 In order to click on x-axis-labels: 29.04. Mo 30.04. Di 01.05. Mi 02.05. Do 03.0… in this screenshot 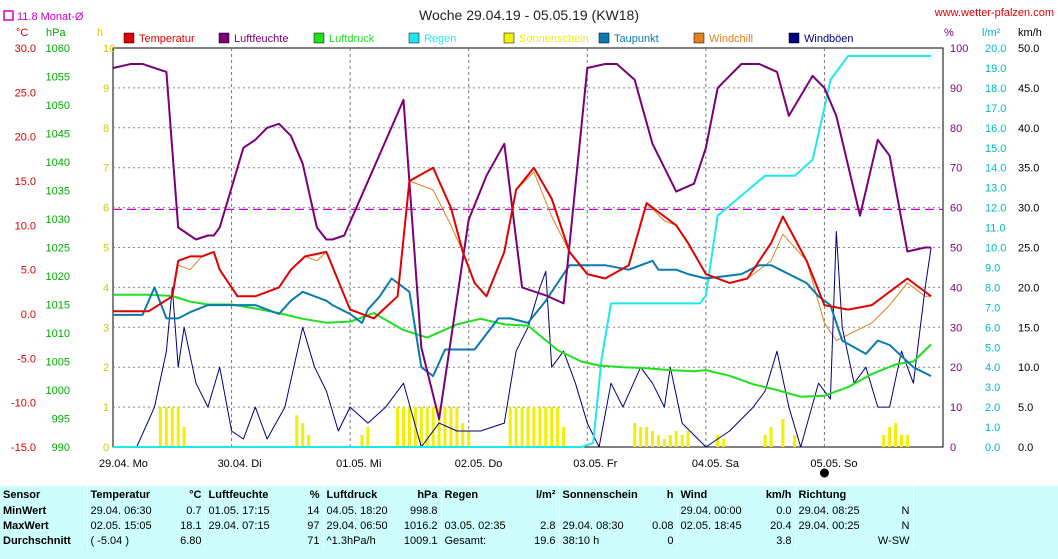, I will do `click(478, 468)`.